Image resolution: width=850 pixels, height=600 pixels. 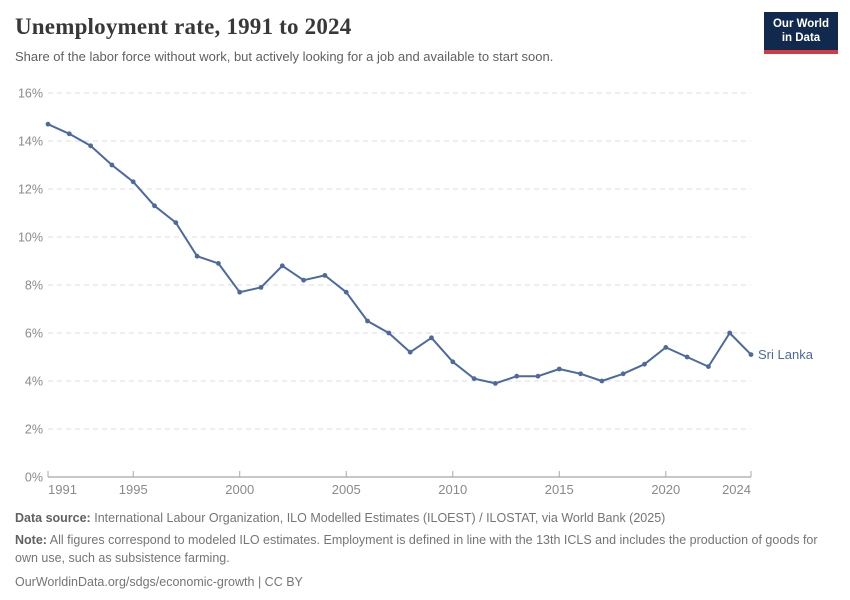 What do you see at coordinates (48, 124) in the screenshot?
I see `data-point-1991` at bounding box center [48, 124].